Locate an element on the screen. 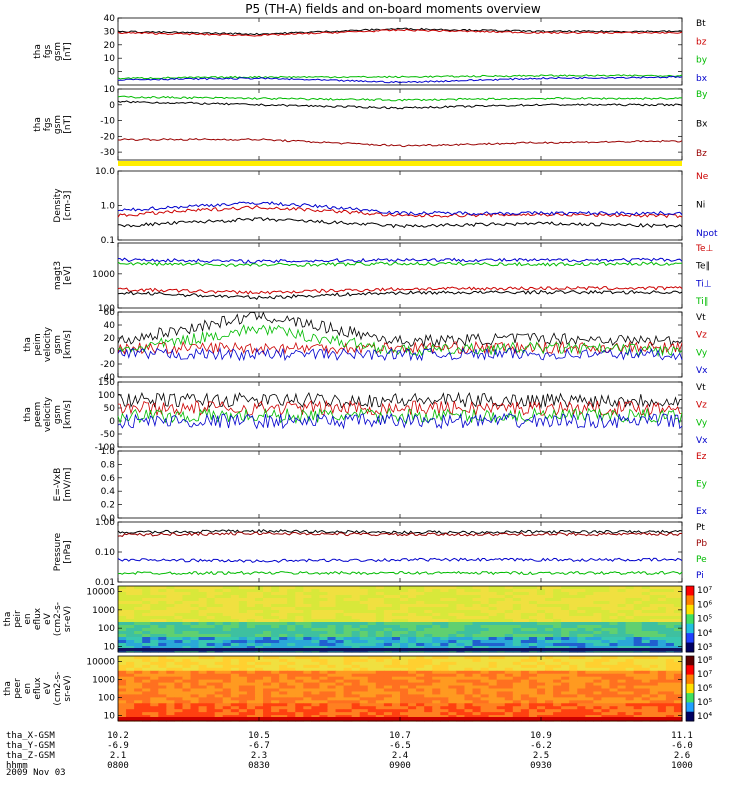 This screenshot has width=750, height=800. legend-entry: Ey is located at coordinates (702, 485).